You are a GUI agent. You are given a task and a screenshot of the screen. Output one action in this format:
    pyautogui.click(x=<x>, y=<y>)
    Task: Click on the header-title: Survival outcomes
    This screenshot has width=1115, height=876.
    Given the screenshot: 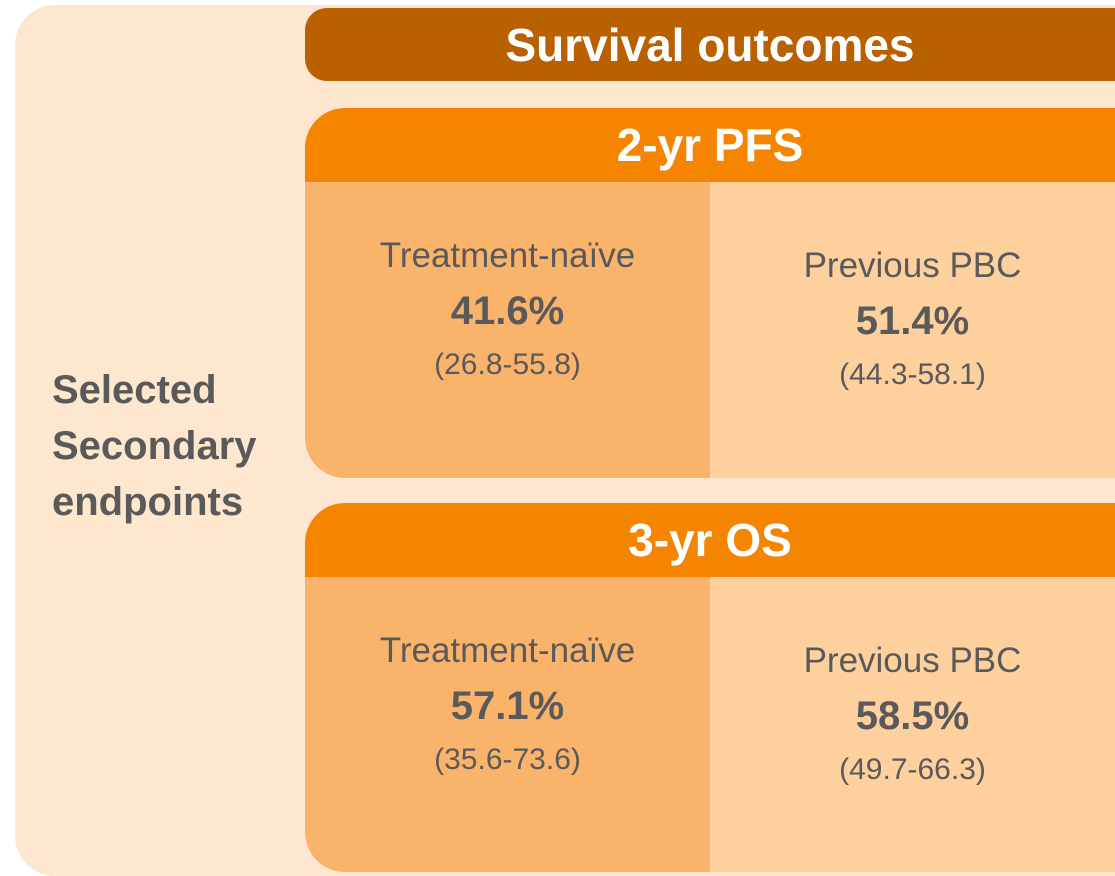 What is the action you would take?
    pyautogui.click(x=710, y=44)
    